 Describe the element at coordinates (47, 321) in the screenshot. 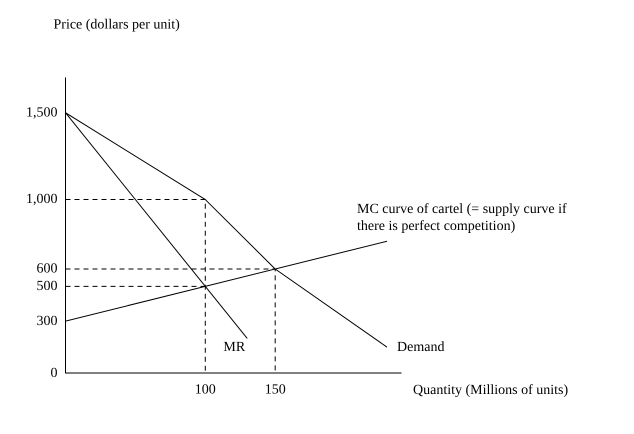

I see `y-tick-label: 300` at that location.